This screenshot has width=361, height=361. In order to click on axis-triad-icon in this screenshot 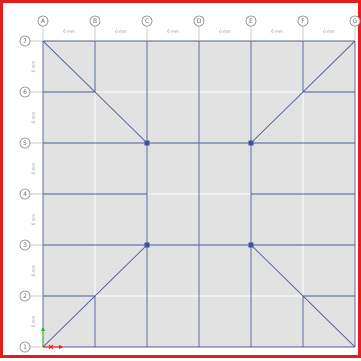, I will do `click(52, 338)`.